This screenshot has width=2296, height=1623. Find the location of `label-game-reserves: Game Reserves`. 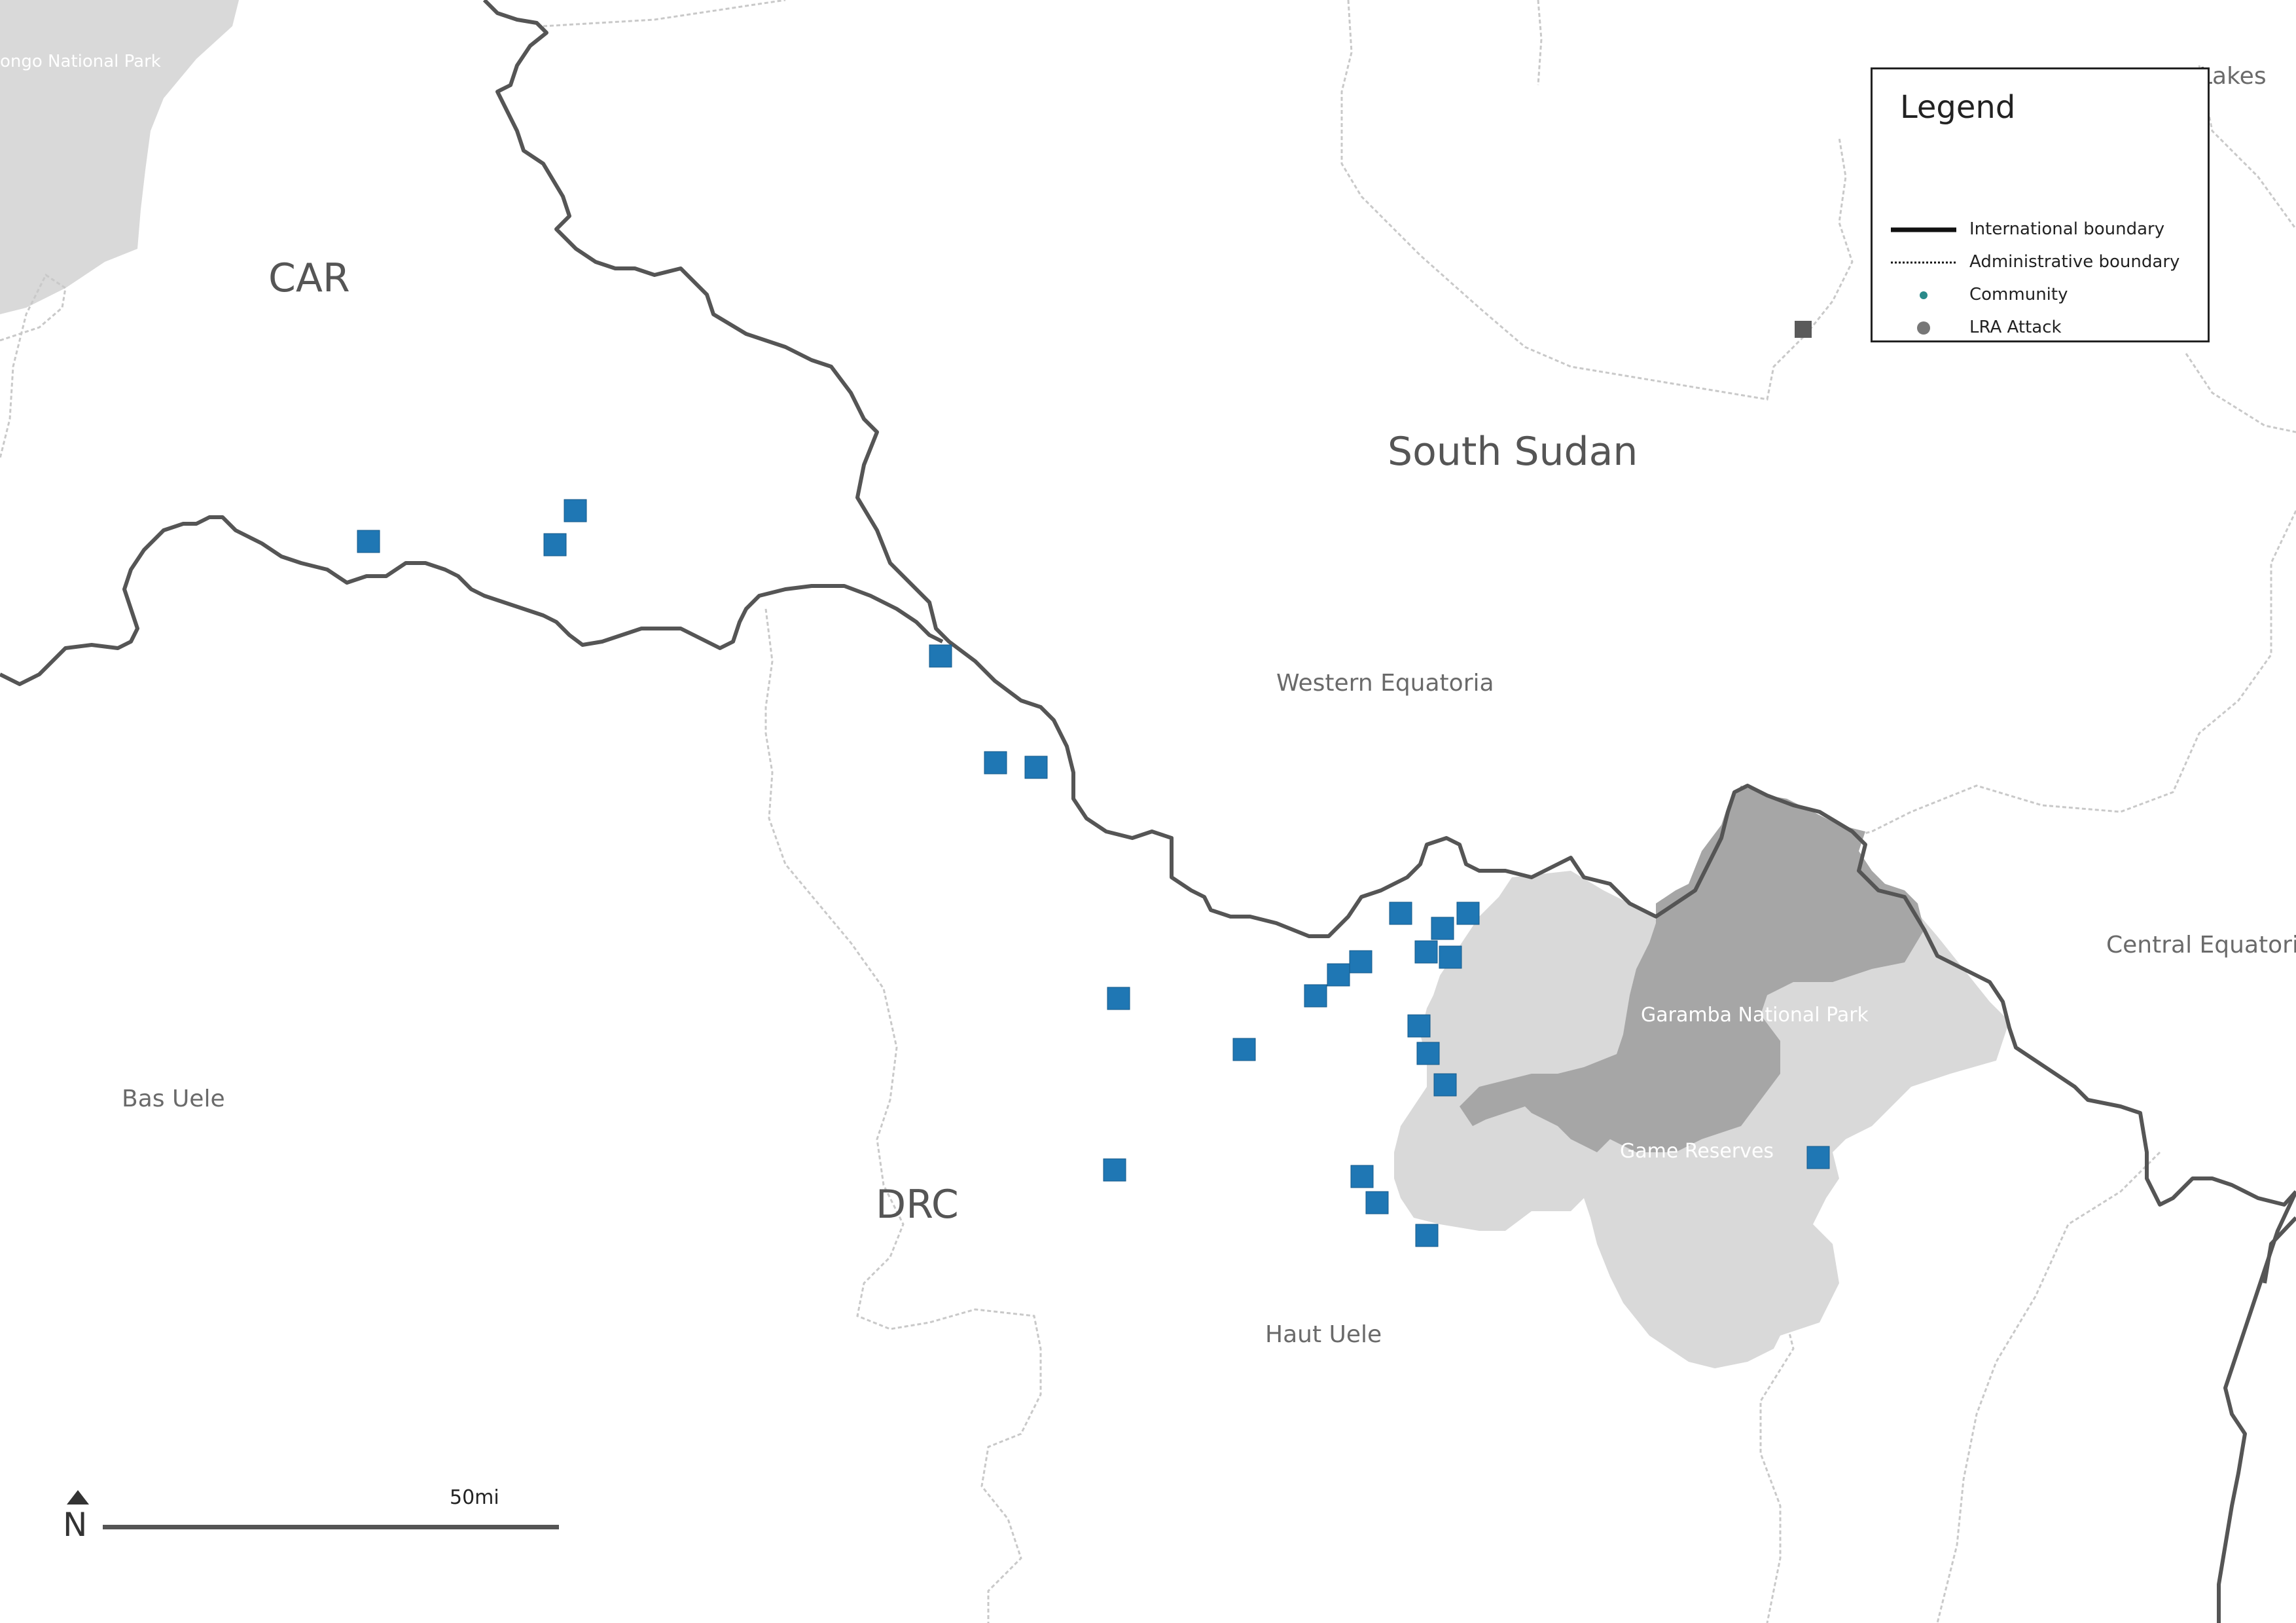

label-game-reserves: Game Reserves is located at coordinates (1697, 1151).